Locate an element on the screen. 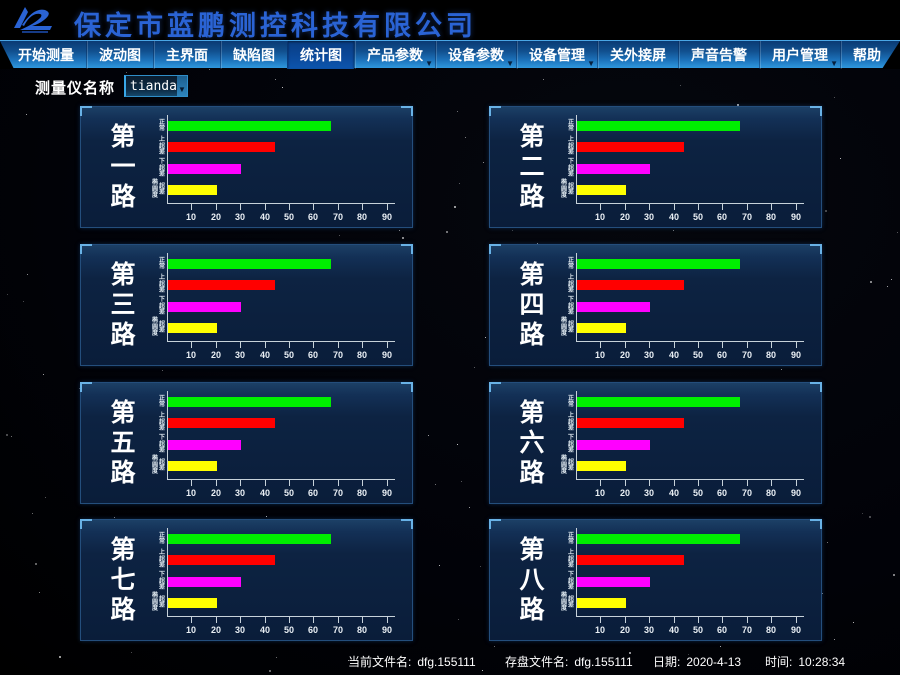  company-logo-icon is located at coordinates (33, 20).